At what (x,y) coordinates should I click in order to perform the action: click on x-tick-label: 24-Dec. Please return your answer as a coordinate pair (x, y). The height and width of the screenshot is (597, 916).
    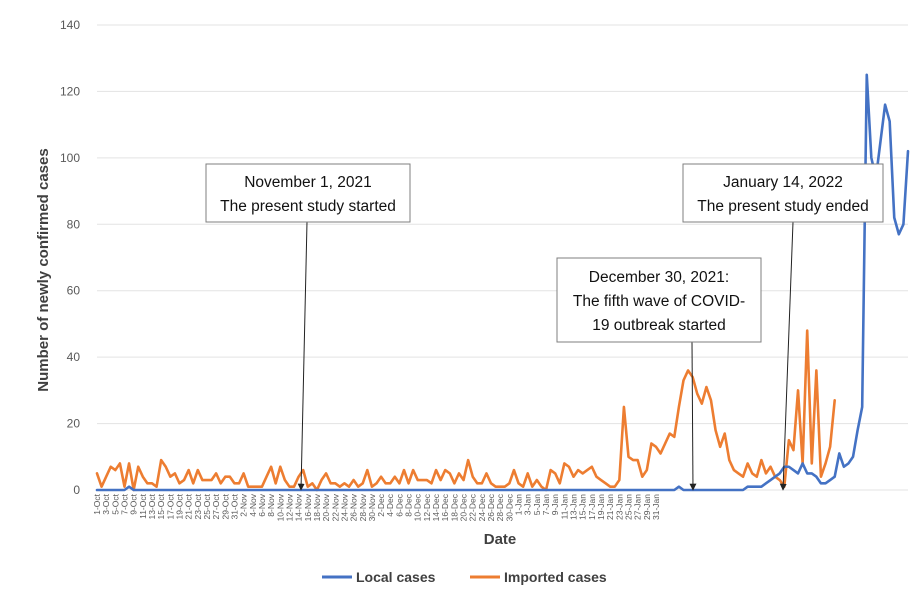
    Looking at the image, I should click on (482, 507).